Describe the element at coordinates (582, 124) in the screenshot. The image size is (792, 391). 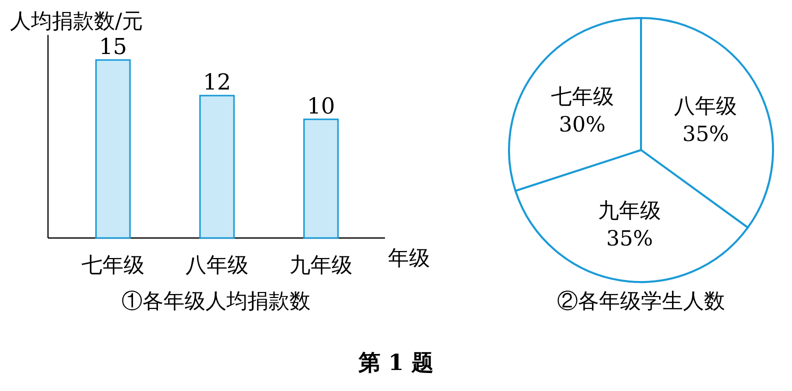
I see `data-label: 30%` at that location.